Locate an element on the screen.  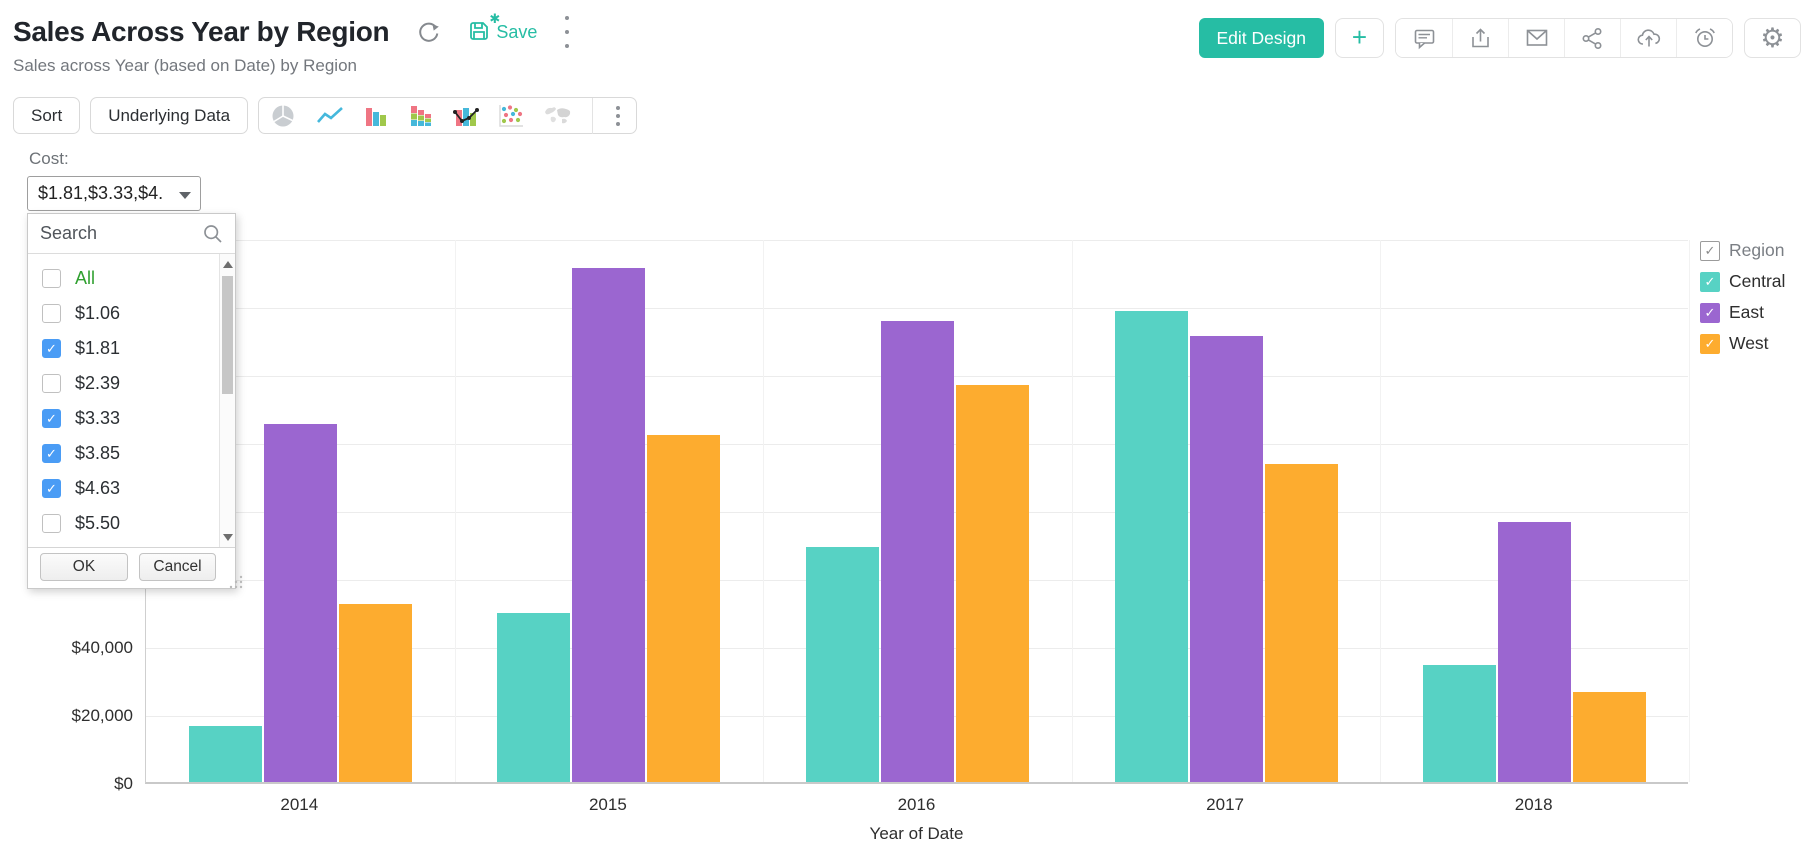
refresh-icon is located at coordinates (429, 32).